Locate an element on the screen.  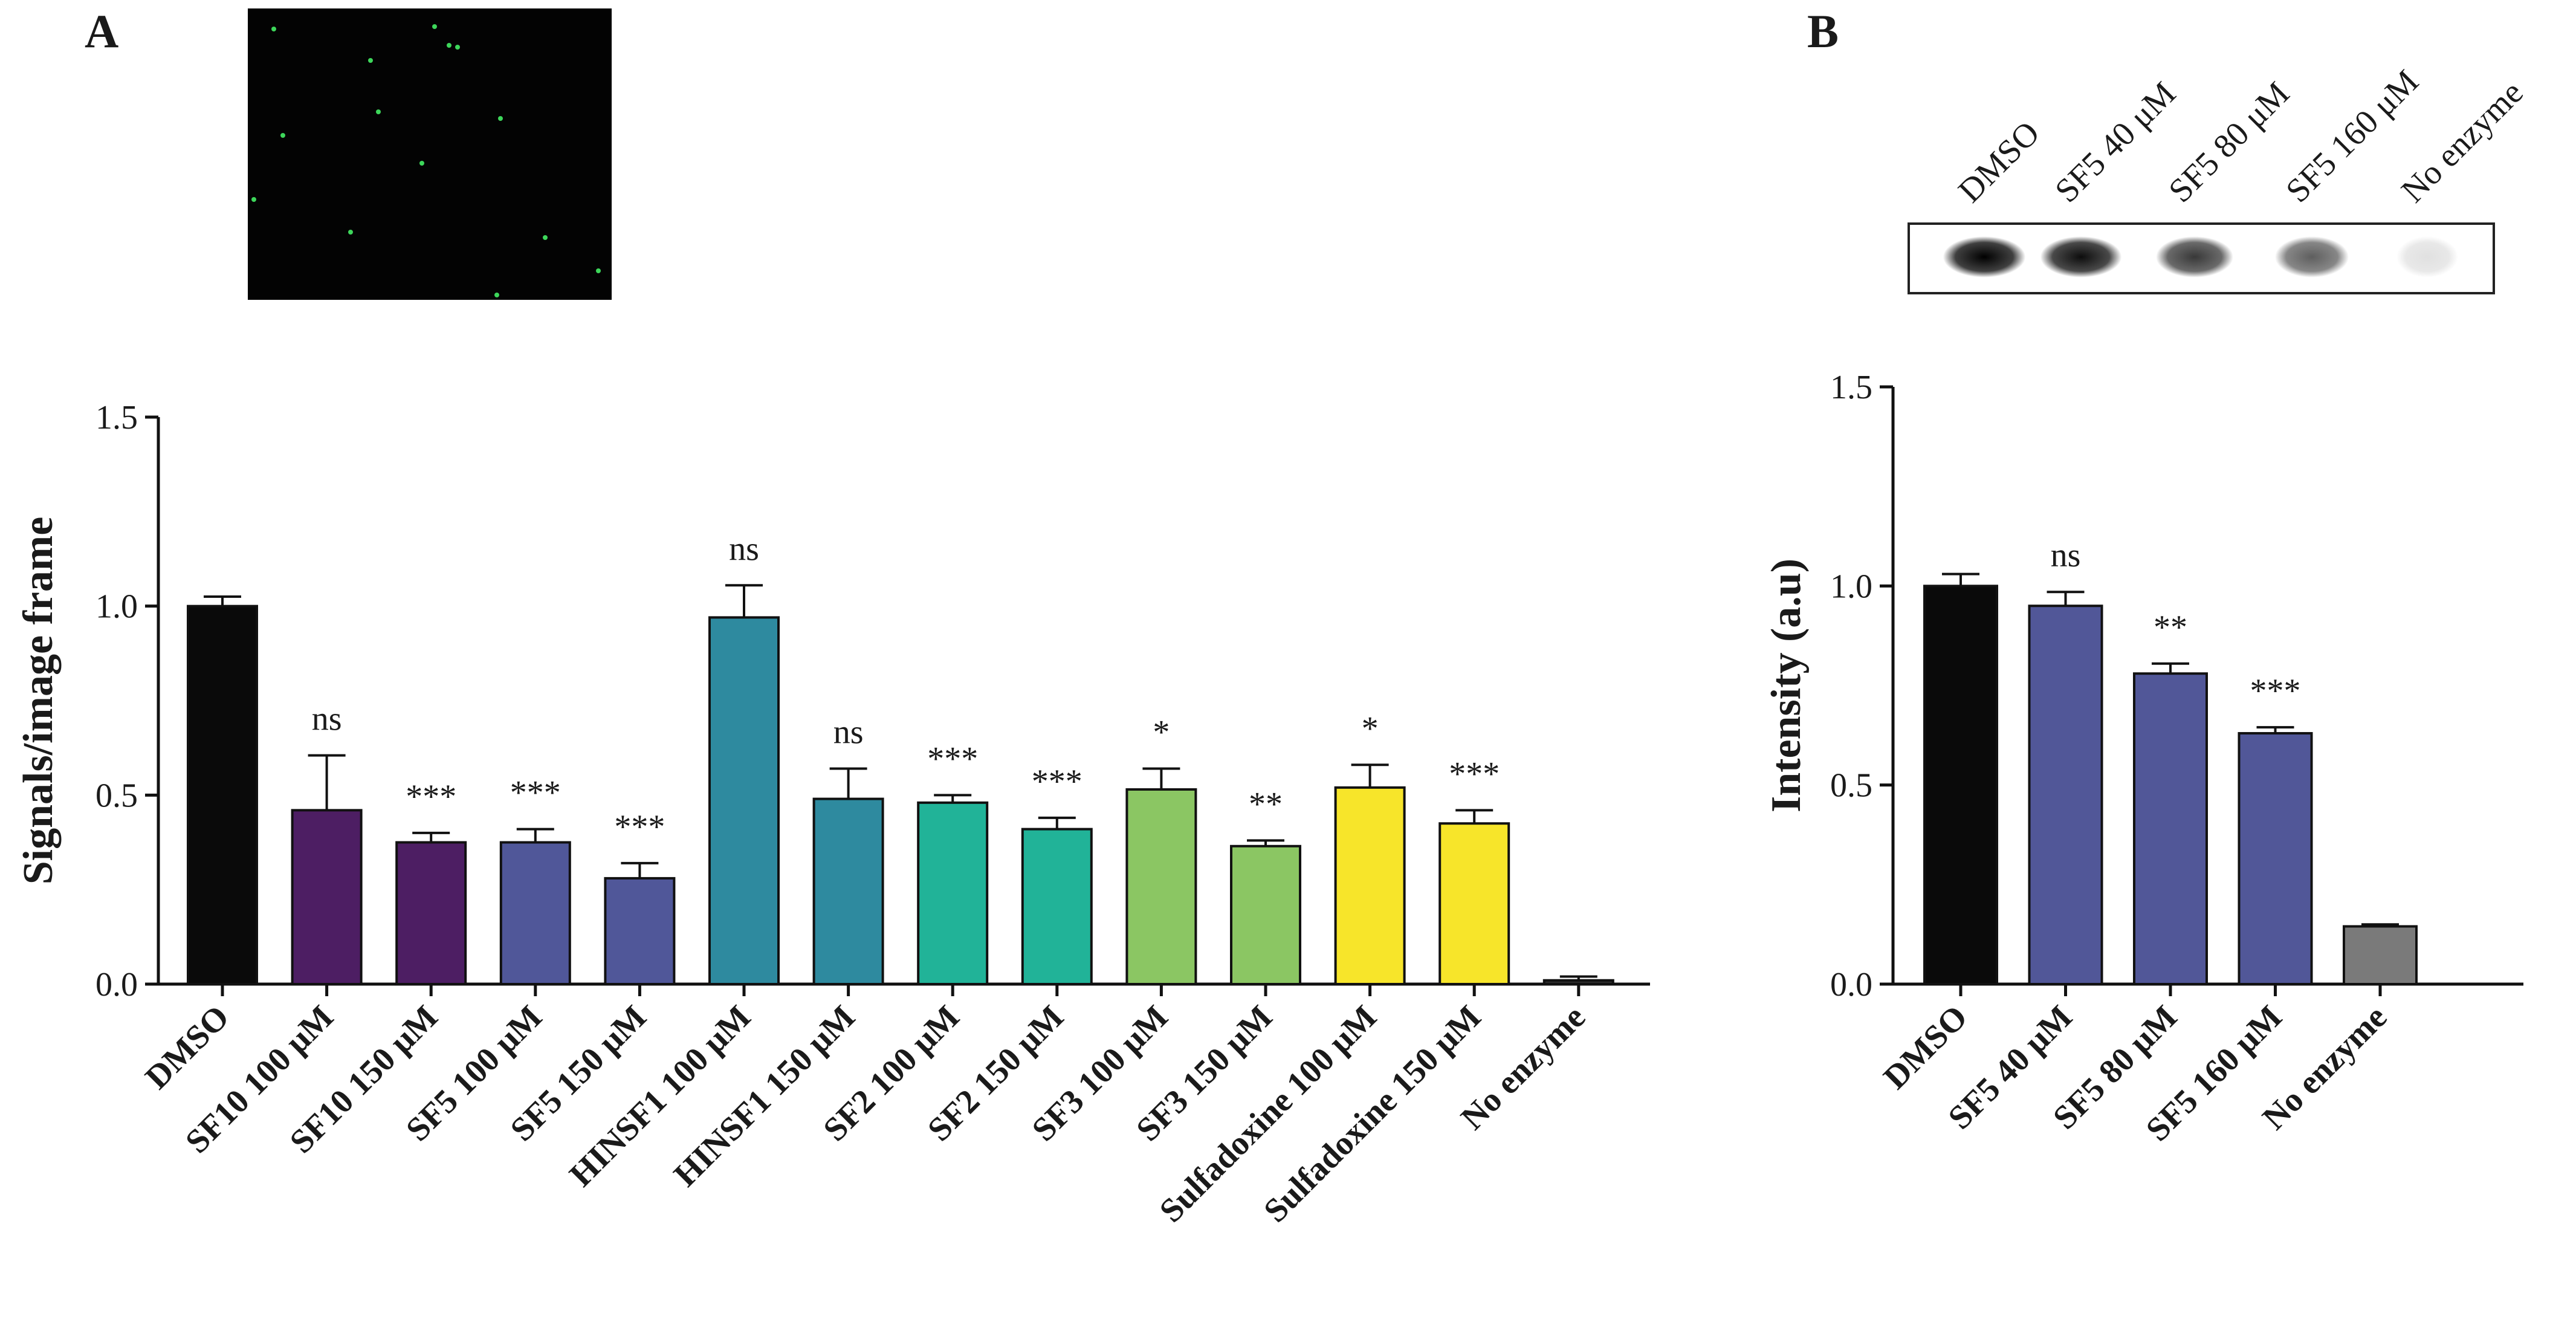
bar-hinsf1-100-m is located at coordinates (744, 800).